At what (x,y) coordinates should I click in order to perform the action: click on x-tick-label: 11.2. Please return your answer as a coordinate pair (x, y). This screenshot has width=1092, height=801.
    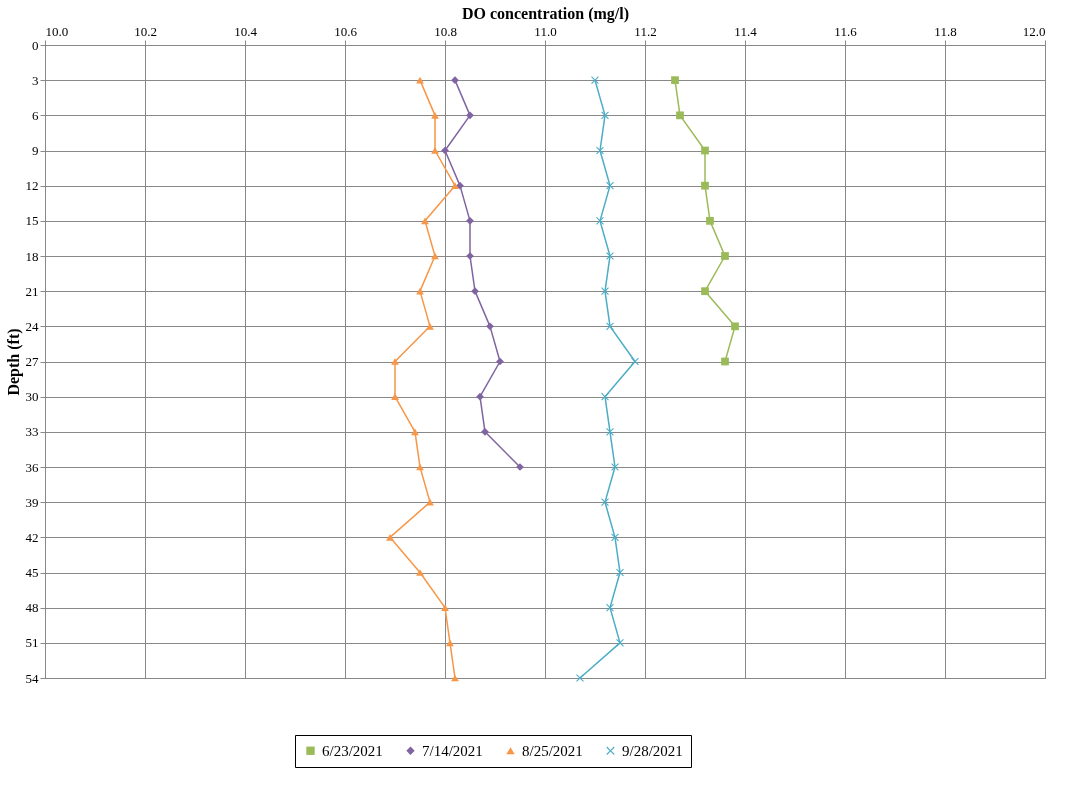
    Looking at the image, I should click on (645, 31).